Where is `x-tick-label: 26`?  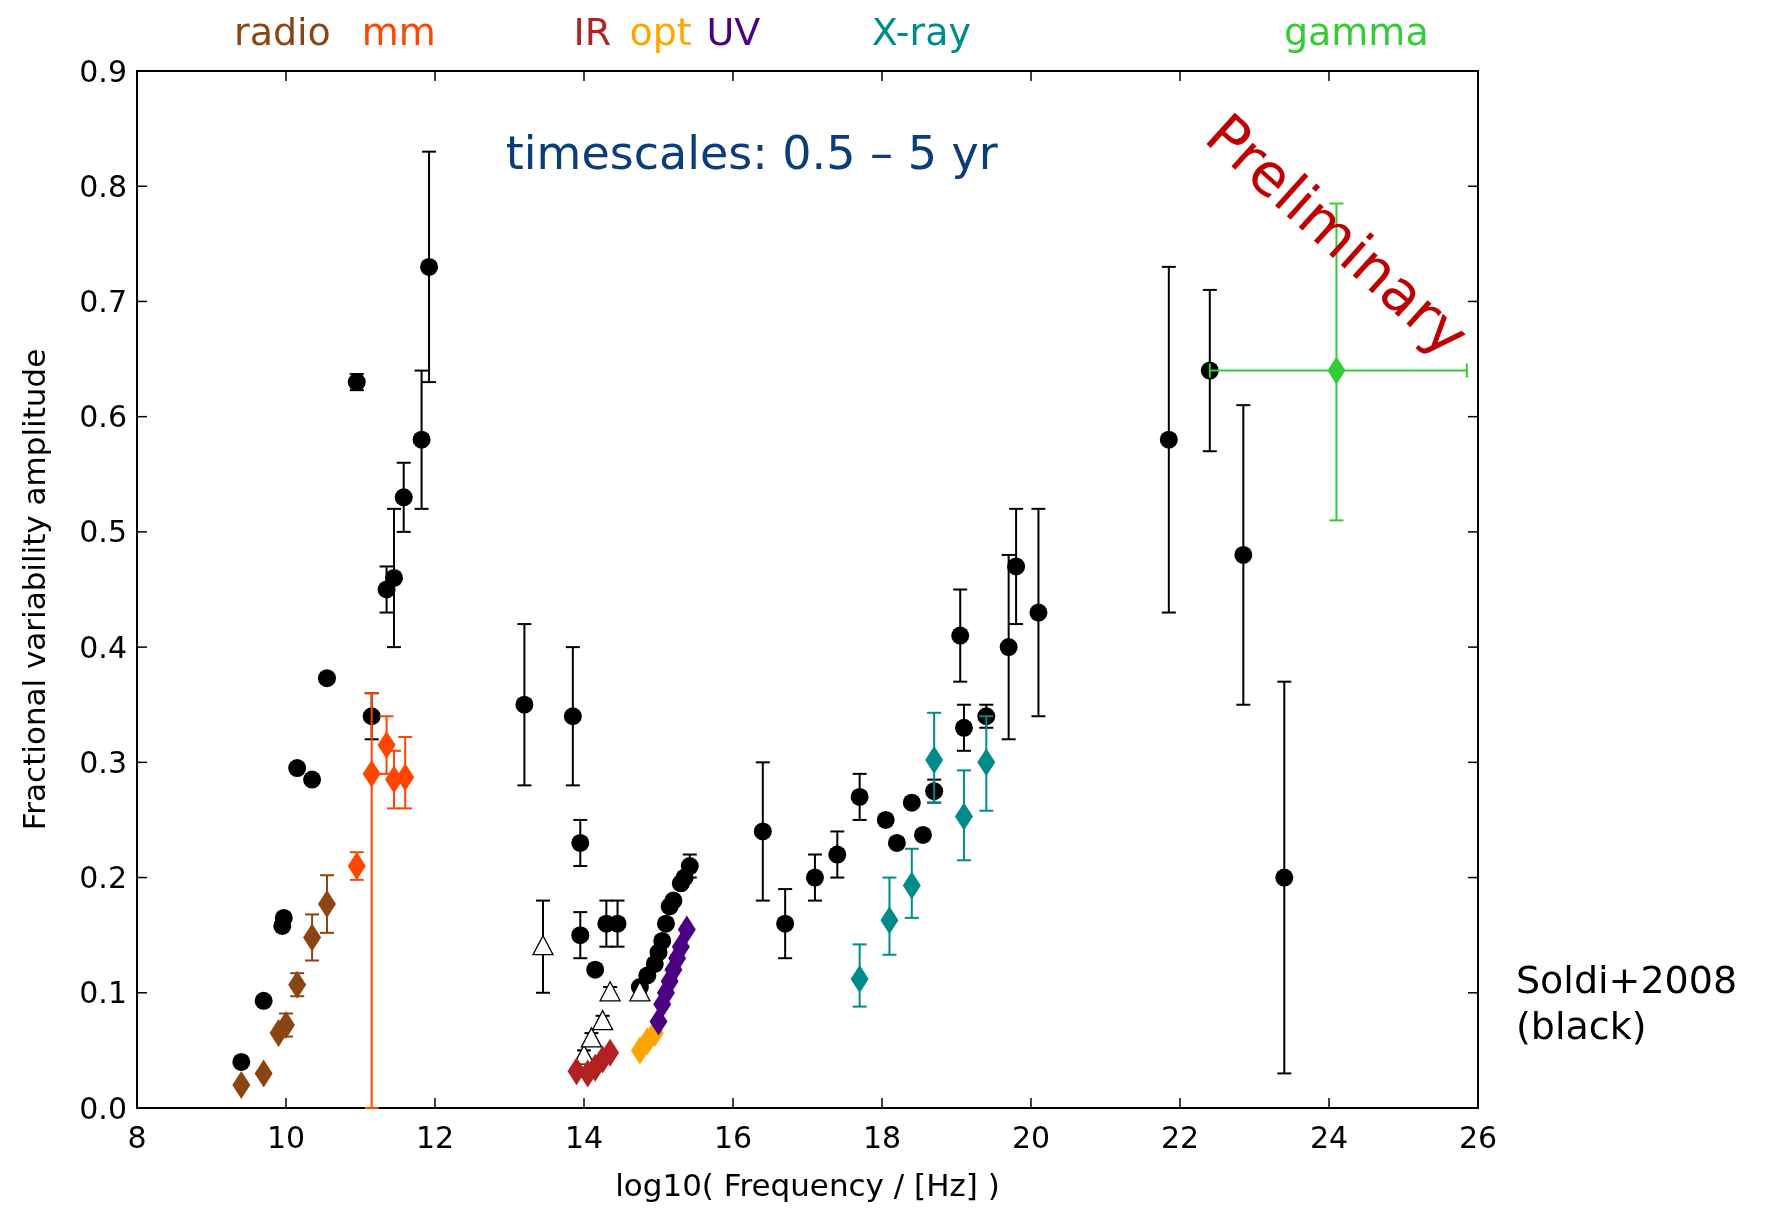 x-tick-label: 26 is located at coordinates (1478, 1137).